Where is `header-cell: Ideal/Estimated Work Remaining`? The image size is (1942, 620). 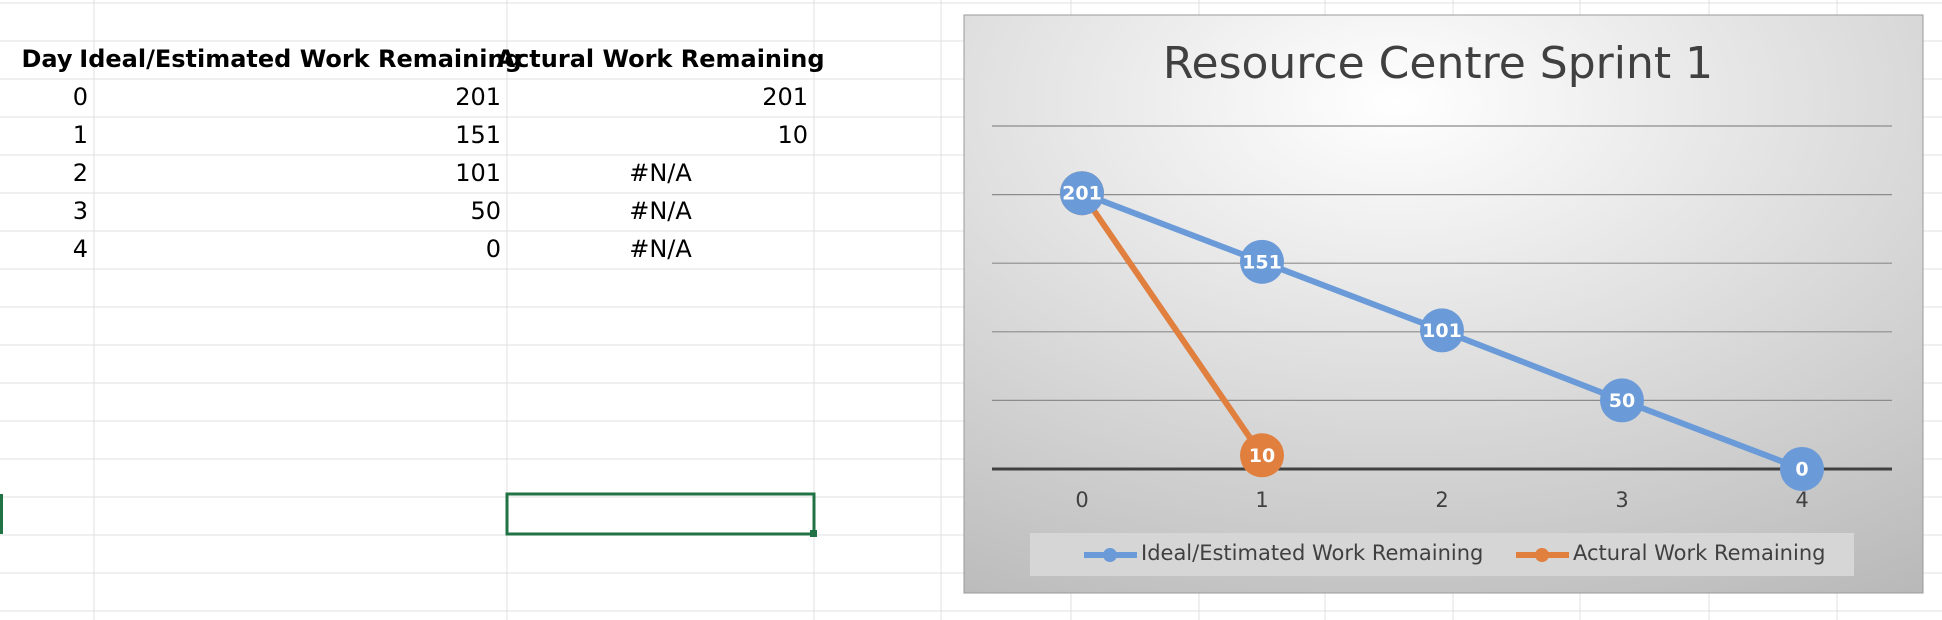
header-cell: Ideal/Estimated Work Remaining is located at coordinates (300, 59).